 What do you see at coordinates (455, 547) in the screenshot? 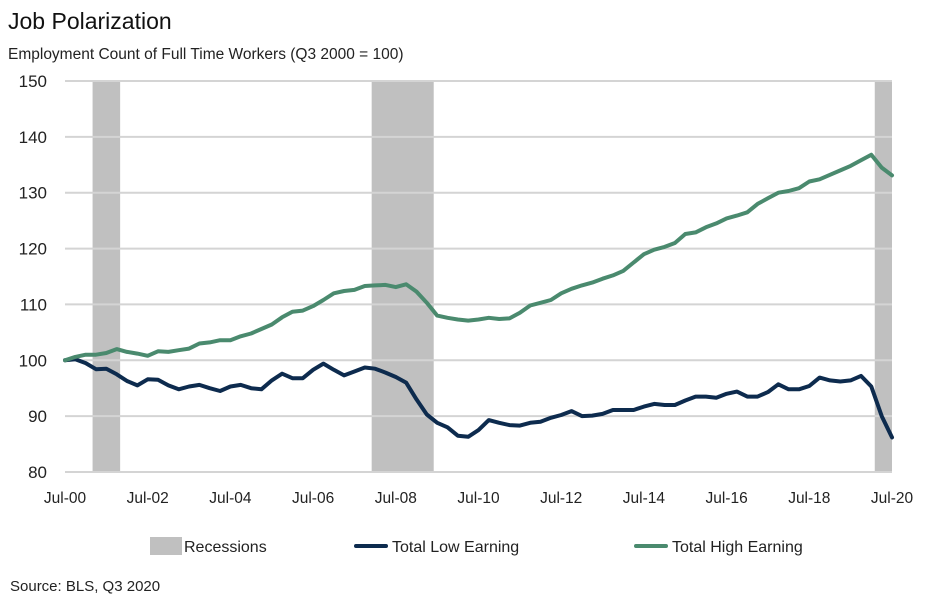
I see `legend-label-series: Total Low Earning` at bounding box center [455, 547].